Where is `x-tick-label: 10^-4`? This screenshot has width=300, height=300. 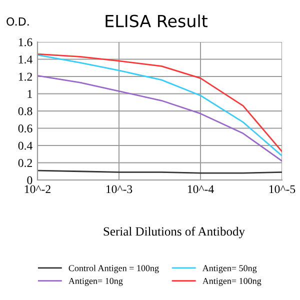
x-tick-label: 10^-4 is located at coordinates (201, 189).